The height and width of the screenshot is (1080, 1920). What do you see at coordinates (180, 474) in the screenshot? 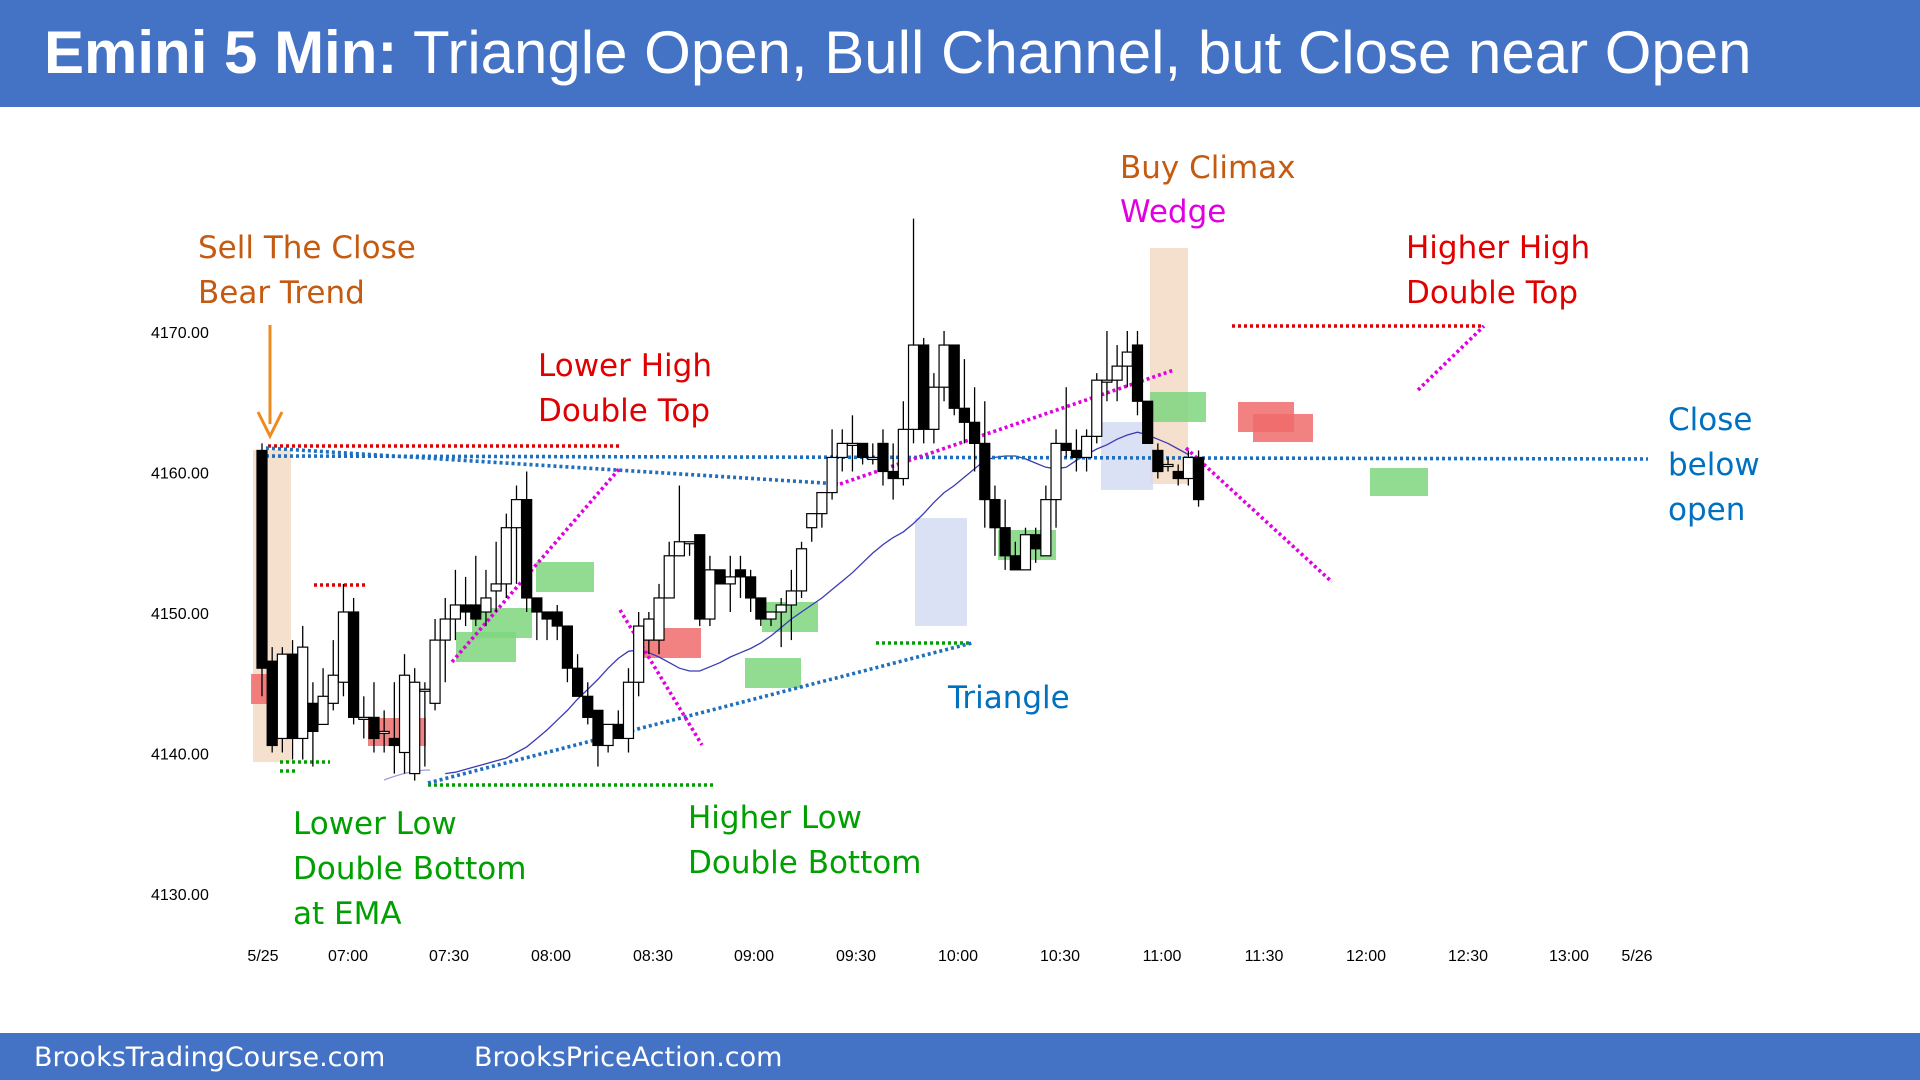
I see `y-tick-label: 4160.00` at bounding box center [180, 474].